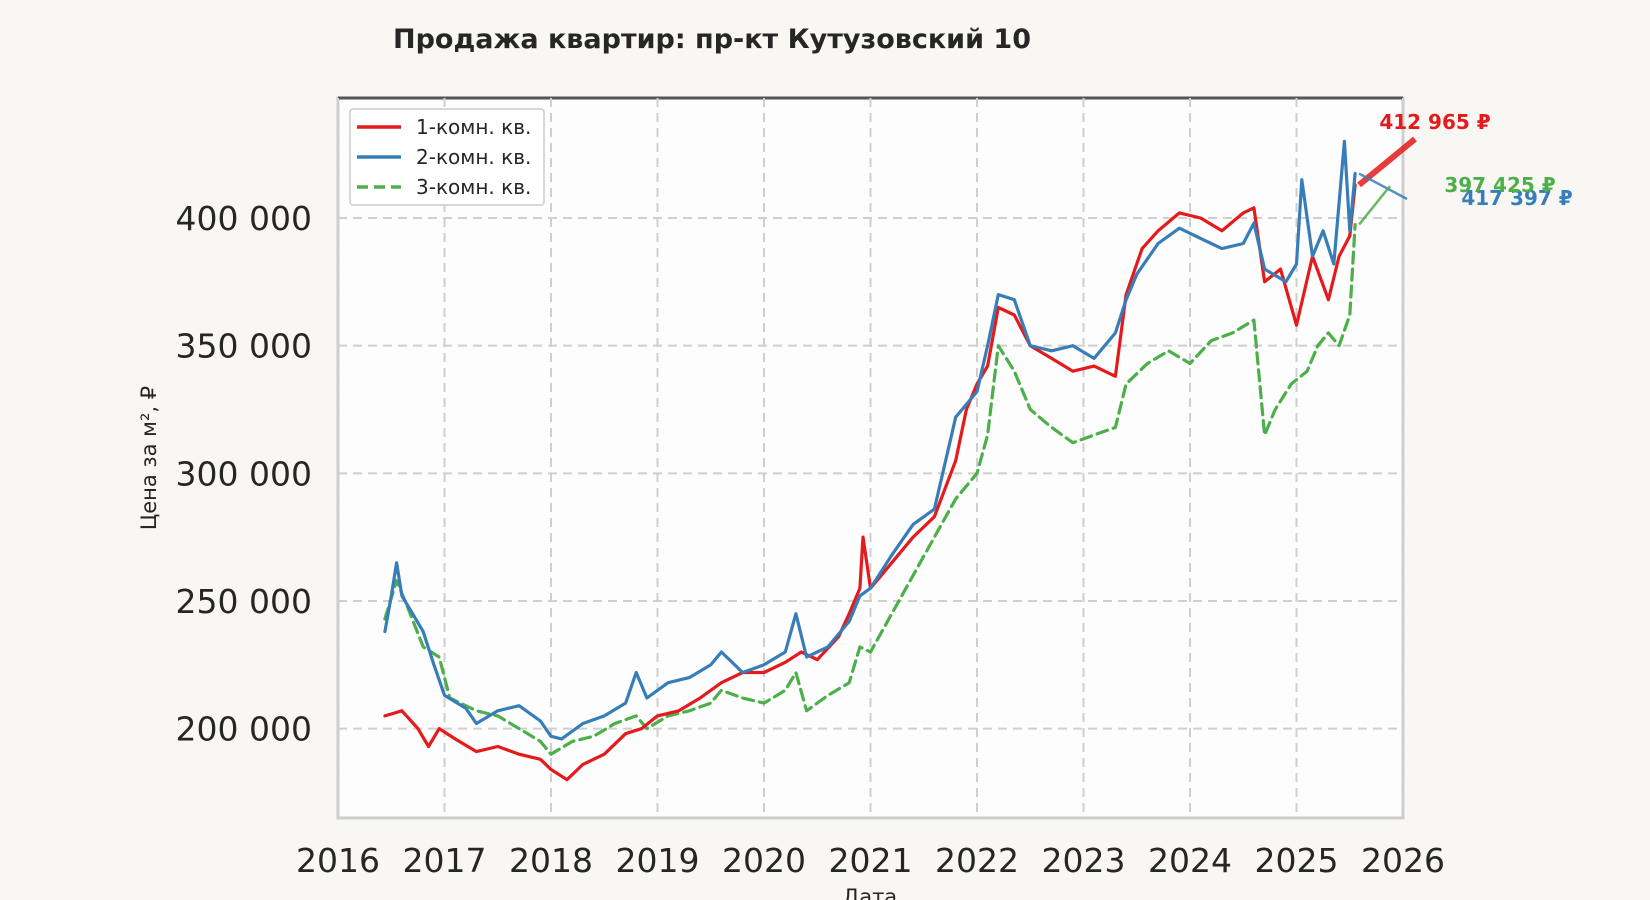 The height and width of the screenshot is (900, 1650). Describe the element at coordinates (658, 860) in the screenshot. I see `x-tick-label: 2019` at that location.